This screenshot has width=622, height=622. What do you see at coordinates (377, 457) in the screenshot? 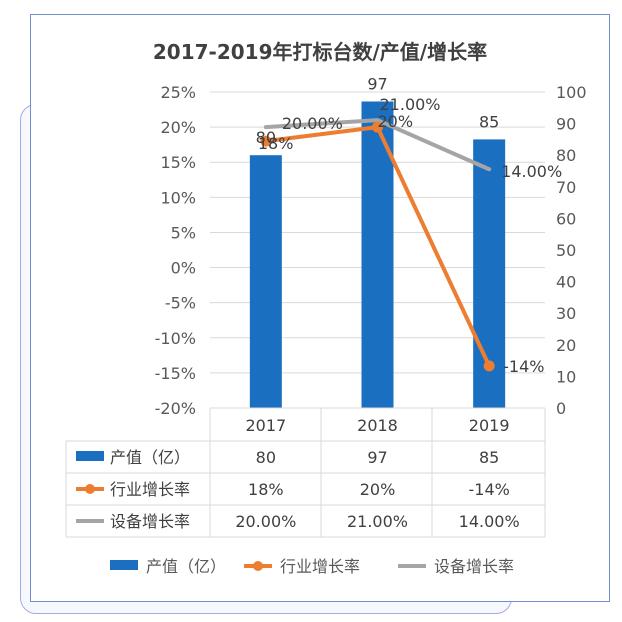
I see `table-cell: 97` at bounding box center [377, 457].